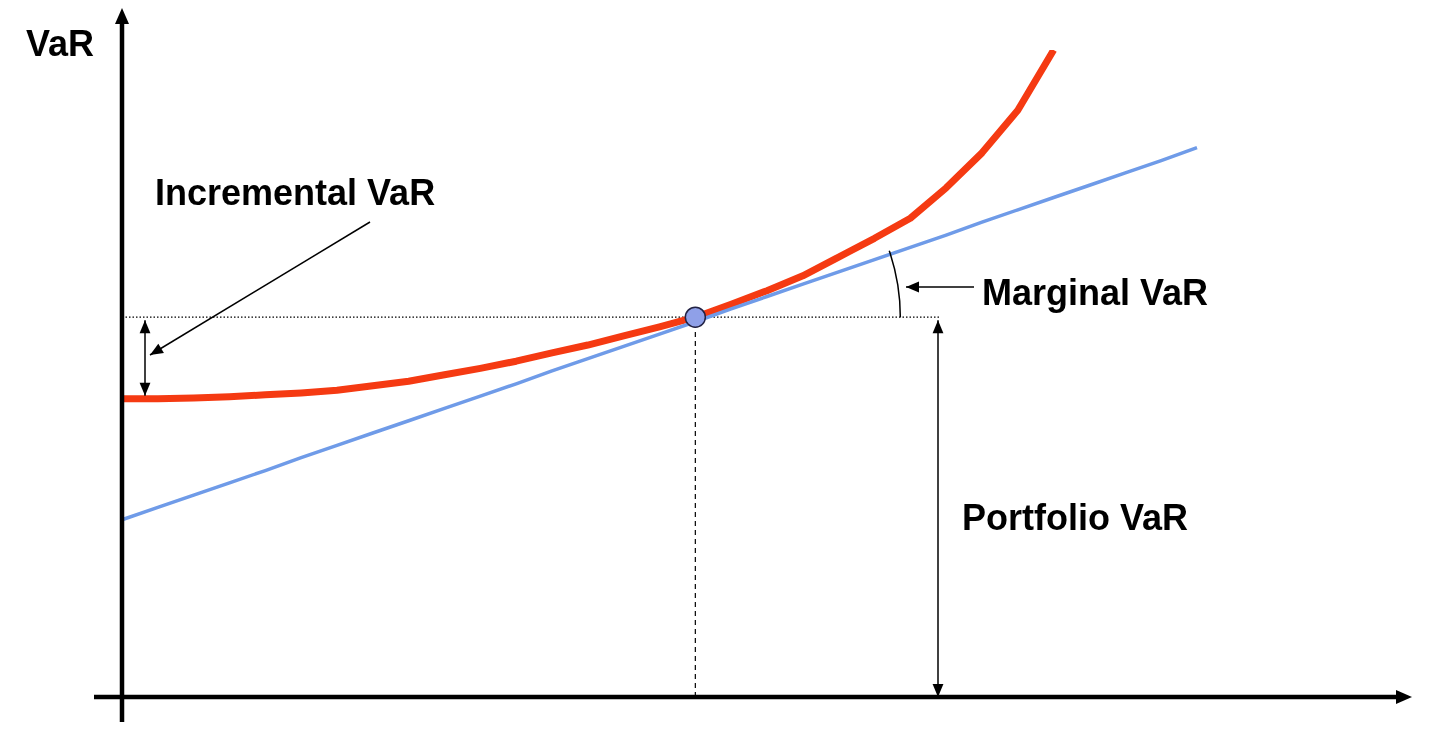 This screenshot has height=730, width=1430. Describe the element at coordinates (1075, 517) in the screenshot. I see `annotation: Portfolio VaR` at that location.